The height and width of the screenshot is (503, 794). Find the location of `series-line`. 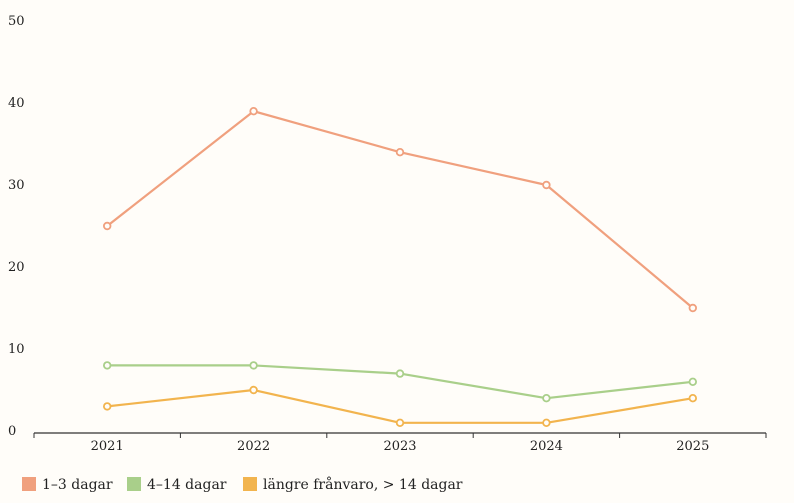

series-line is located at coordinates (400, 406).